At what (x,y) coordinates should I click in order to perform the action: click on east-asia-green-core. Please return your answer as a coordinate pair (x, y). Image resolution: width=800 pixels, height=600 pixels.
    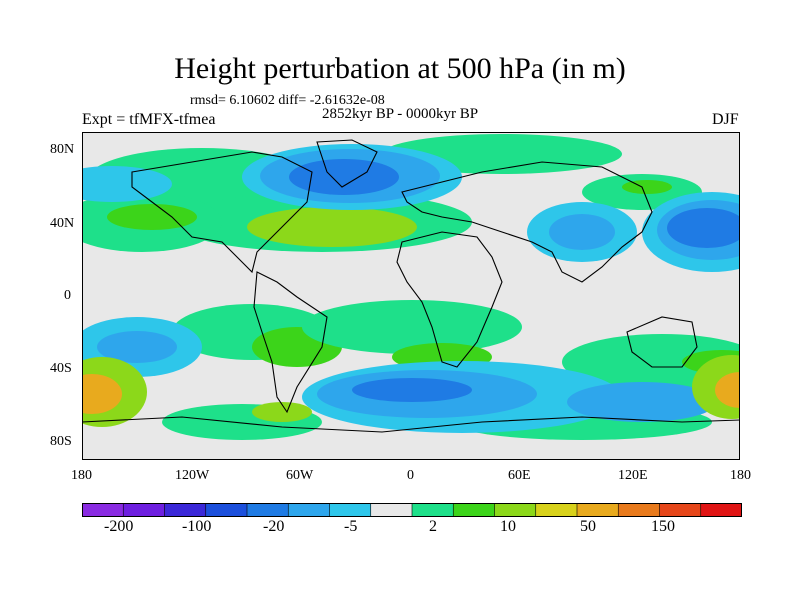
    Looking at the image, I should click on (647, 187).